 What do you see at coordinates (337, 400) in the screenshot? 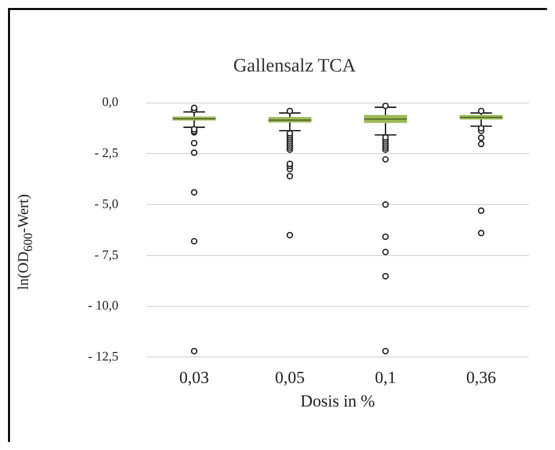
I see `x-axis-title: Dosis in %` at bounding box center [337, 400].